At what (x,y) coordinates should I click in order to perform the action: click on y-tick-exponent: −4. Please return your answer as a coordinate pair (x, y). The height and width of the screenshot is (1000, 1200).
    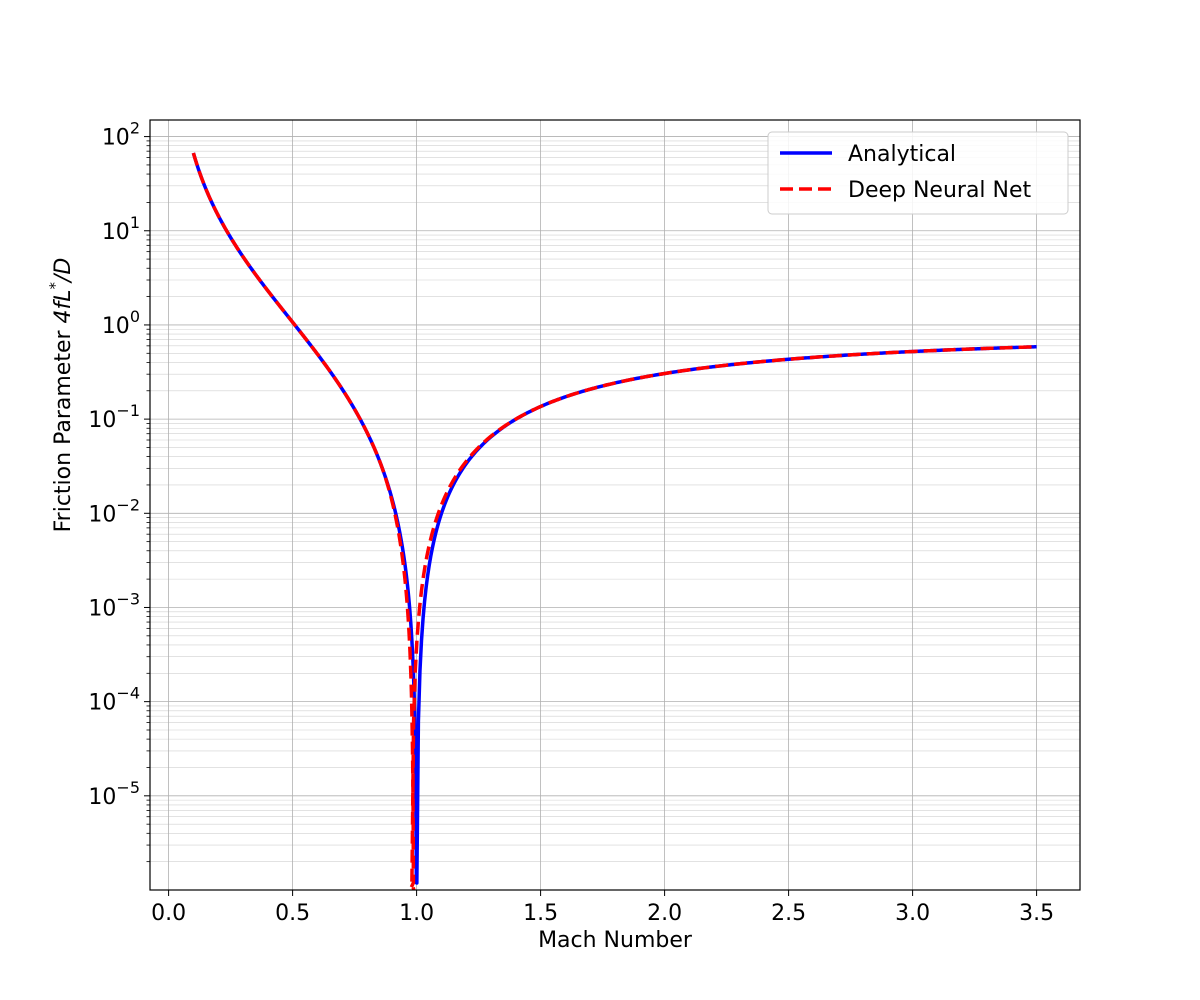
    Looking at the image, I should click on (128, 693).